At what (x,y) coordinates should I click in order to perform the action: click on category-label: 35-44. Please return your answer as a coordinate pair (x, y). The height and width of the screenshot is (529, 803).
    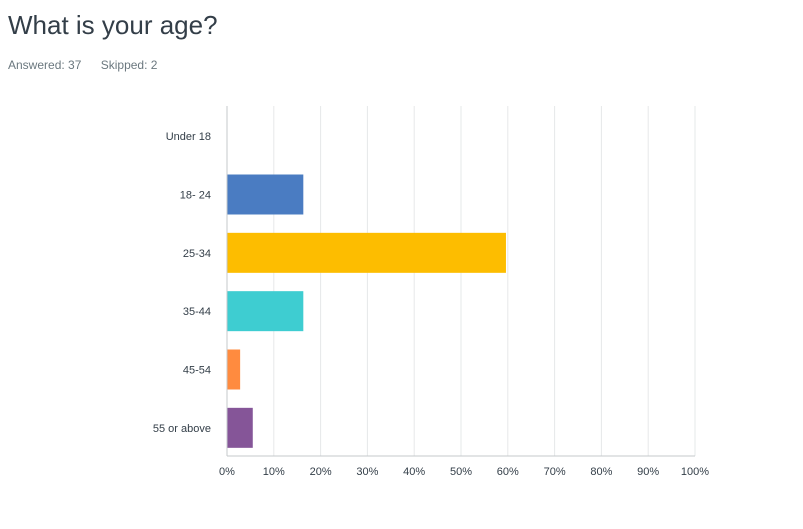
    Looking at the image, I should click on (197, 312).